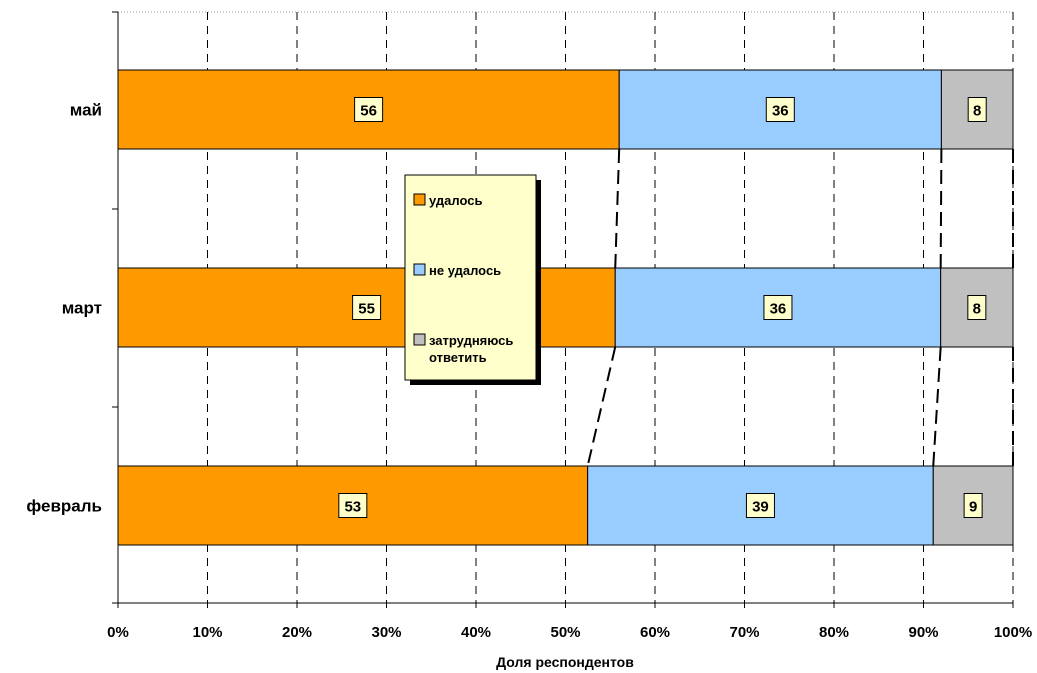  I want to click on legend-box, so click(470, 277).